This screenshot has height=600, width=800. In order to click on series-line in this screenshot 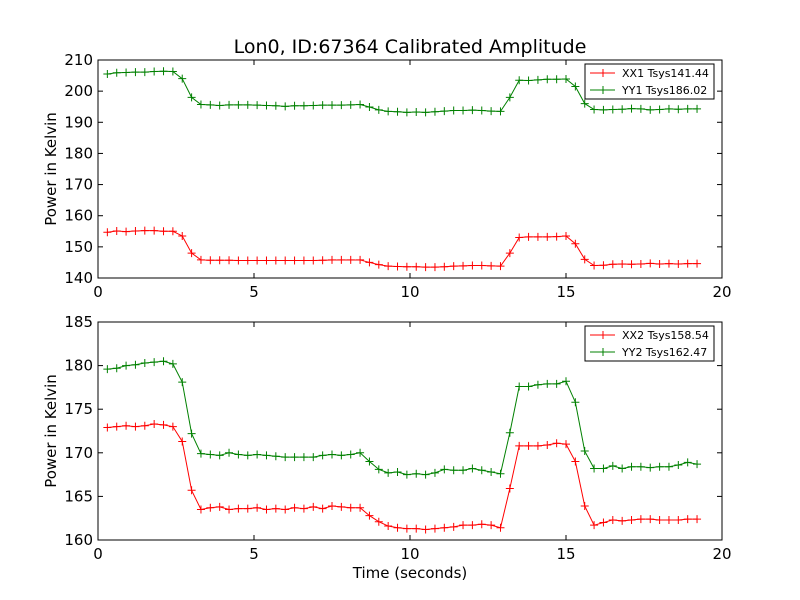, I will do `click(402, 91)`.